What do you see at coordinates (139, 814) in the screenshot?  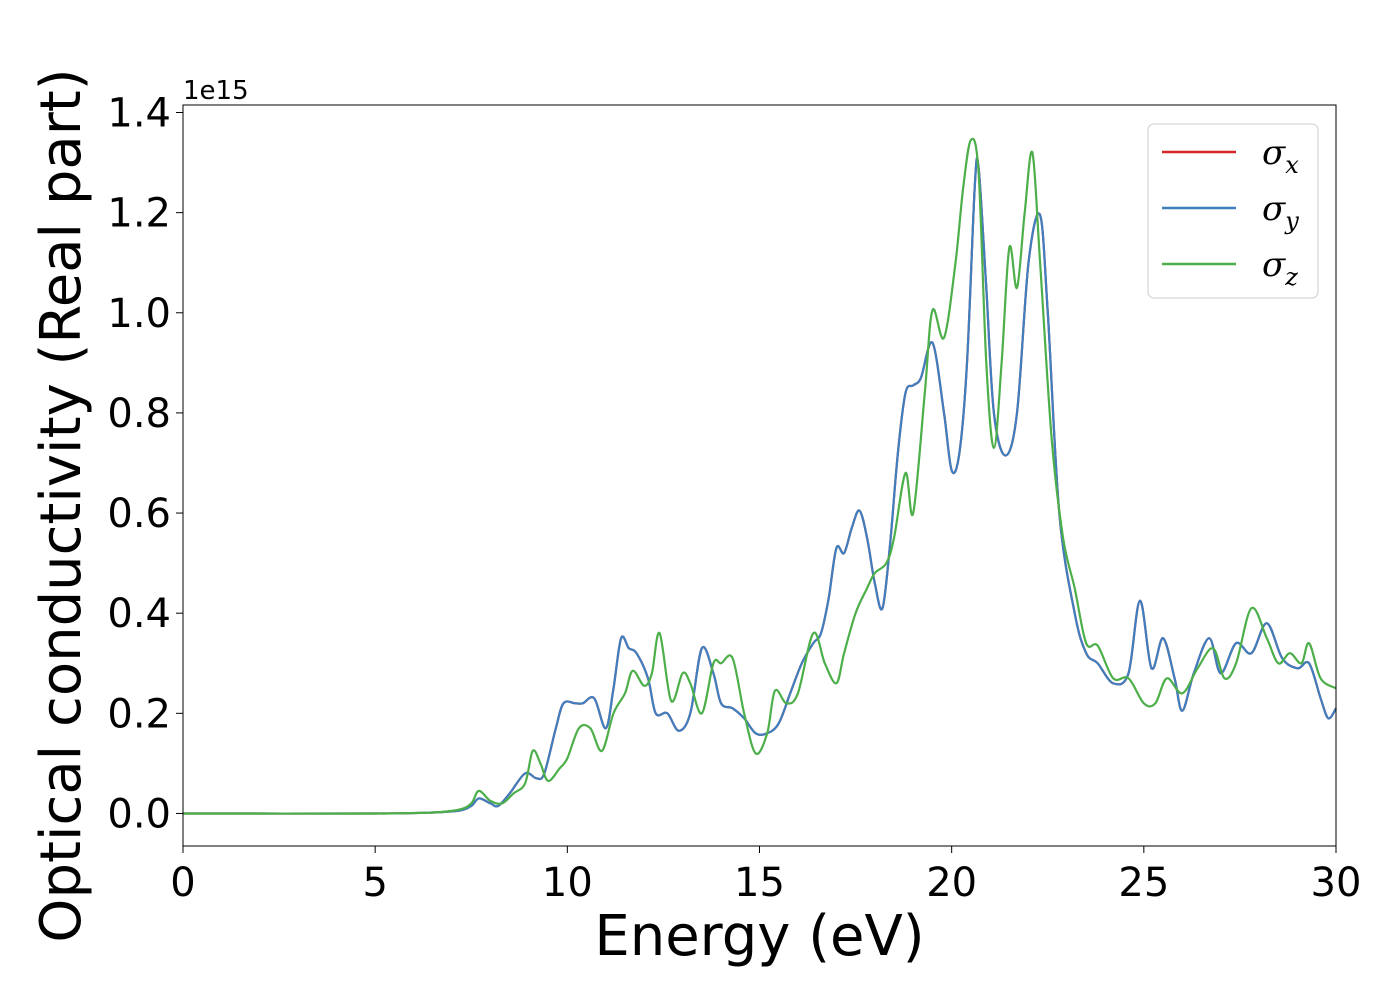 I see `y-tick-label: 0.0` at bounding box center [139, 814].